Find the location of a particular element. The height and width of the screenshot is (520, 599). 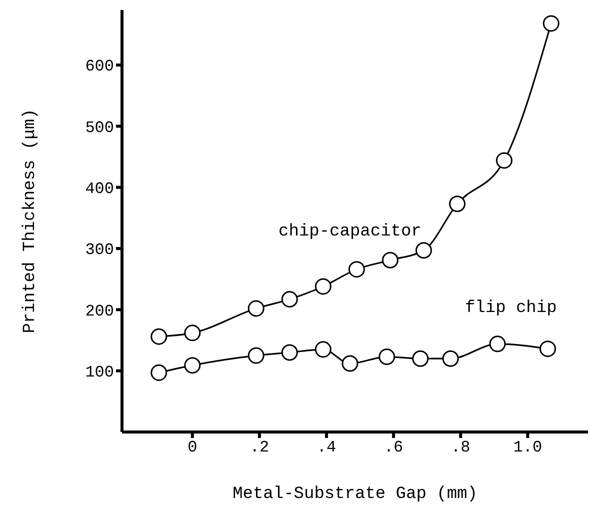

x-tick-label: 0 is located at coordinates (193, 447).